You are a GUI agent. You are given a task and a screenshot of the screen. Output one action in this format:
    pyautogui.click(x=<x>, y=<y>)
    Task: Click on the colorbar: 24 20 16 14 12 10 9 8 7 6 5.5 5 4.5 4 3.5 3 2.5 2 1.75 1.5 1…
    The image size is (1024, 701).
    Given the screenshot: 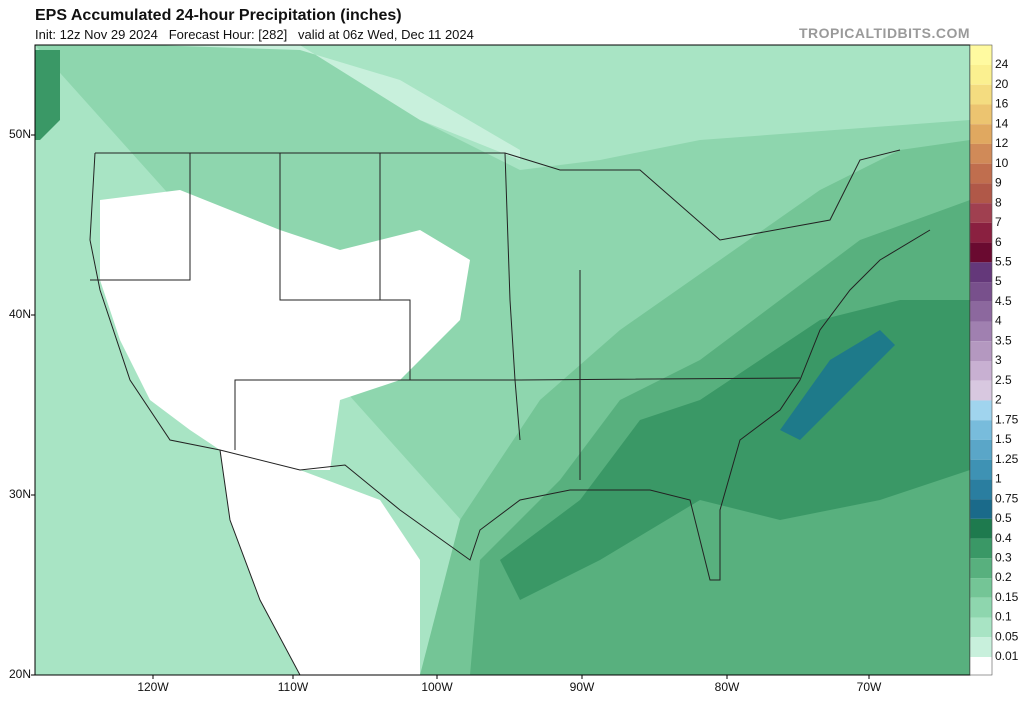 What is the action you would take?
    pyautogui.click(x=994, y=360)
    